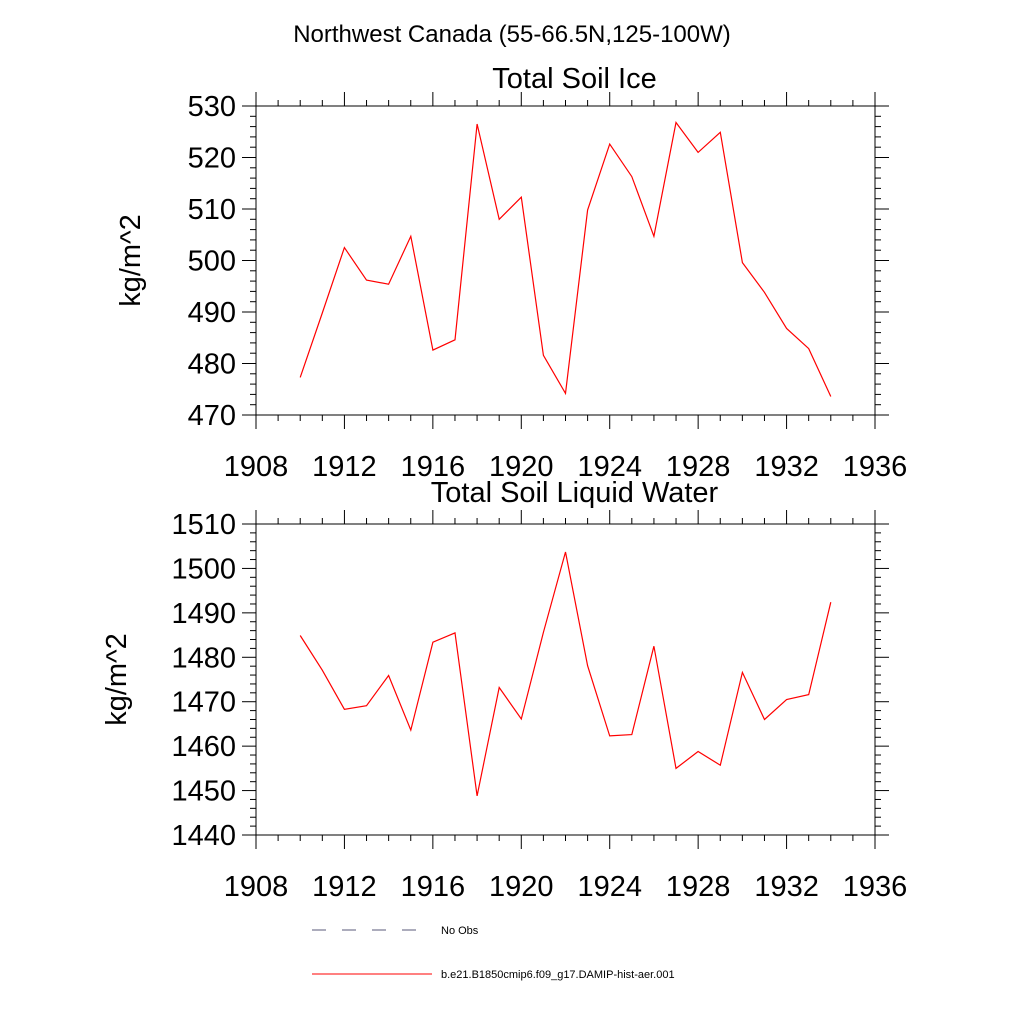  Describe the element at coordinates (203, 836) in the screenshot. I see `y-tick-label: 1440` at that location.